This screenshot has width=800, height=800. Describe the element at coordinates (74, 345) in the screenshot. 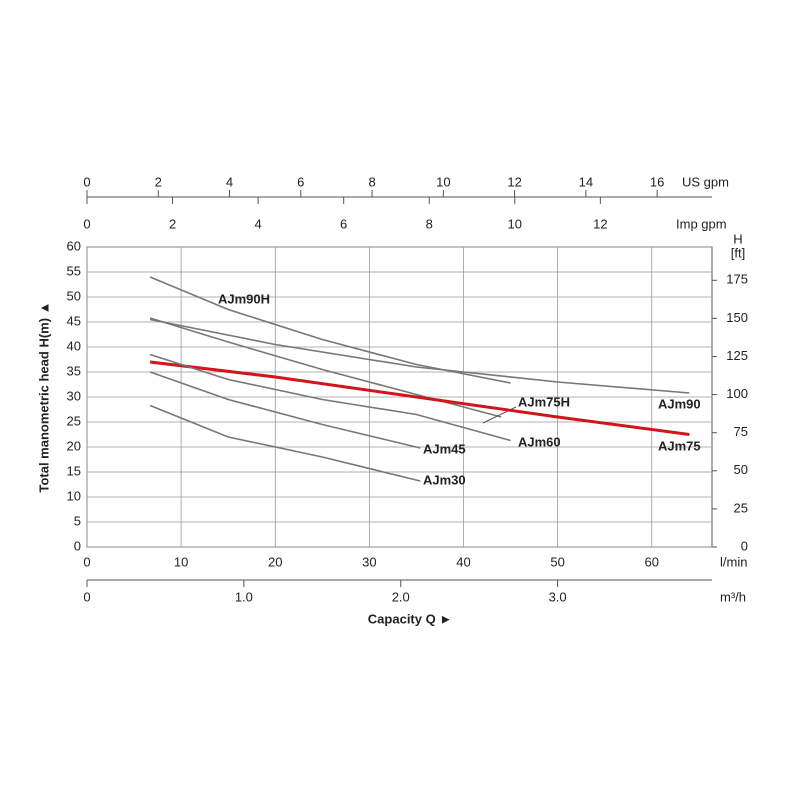

I see `y-tick-label: 40` at that location.